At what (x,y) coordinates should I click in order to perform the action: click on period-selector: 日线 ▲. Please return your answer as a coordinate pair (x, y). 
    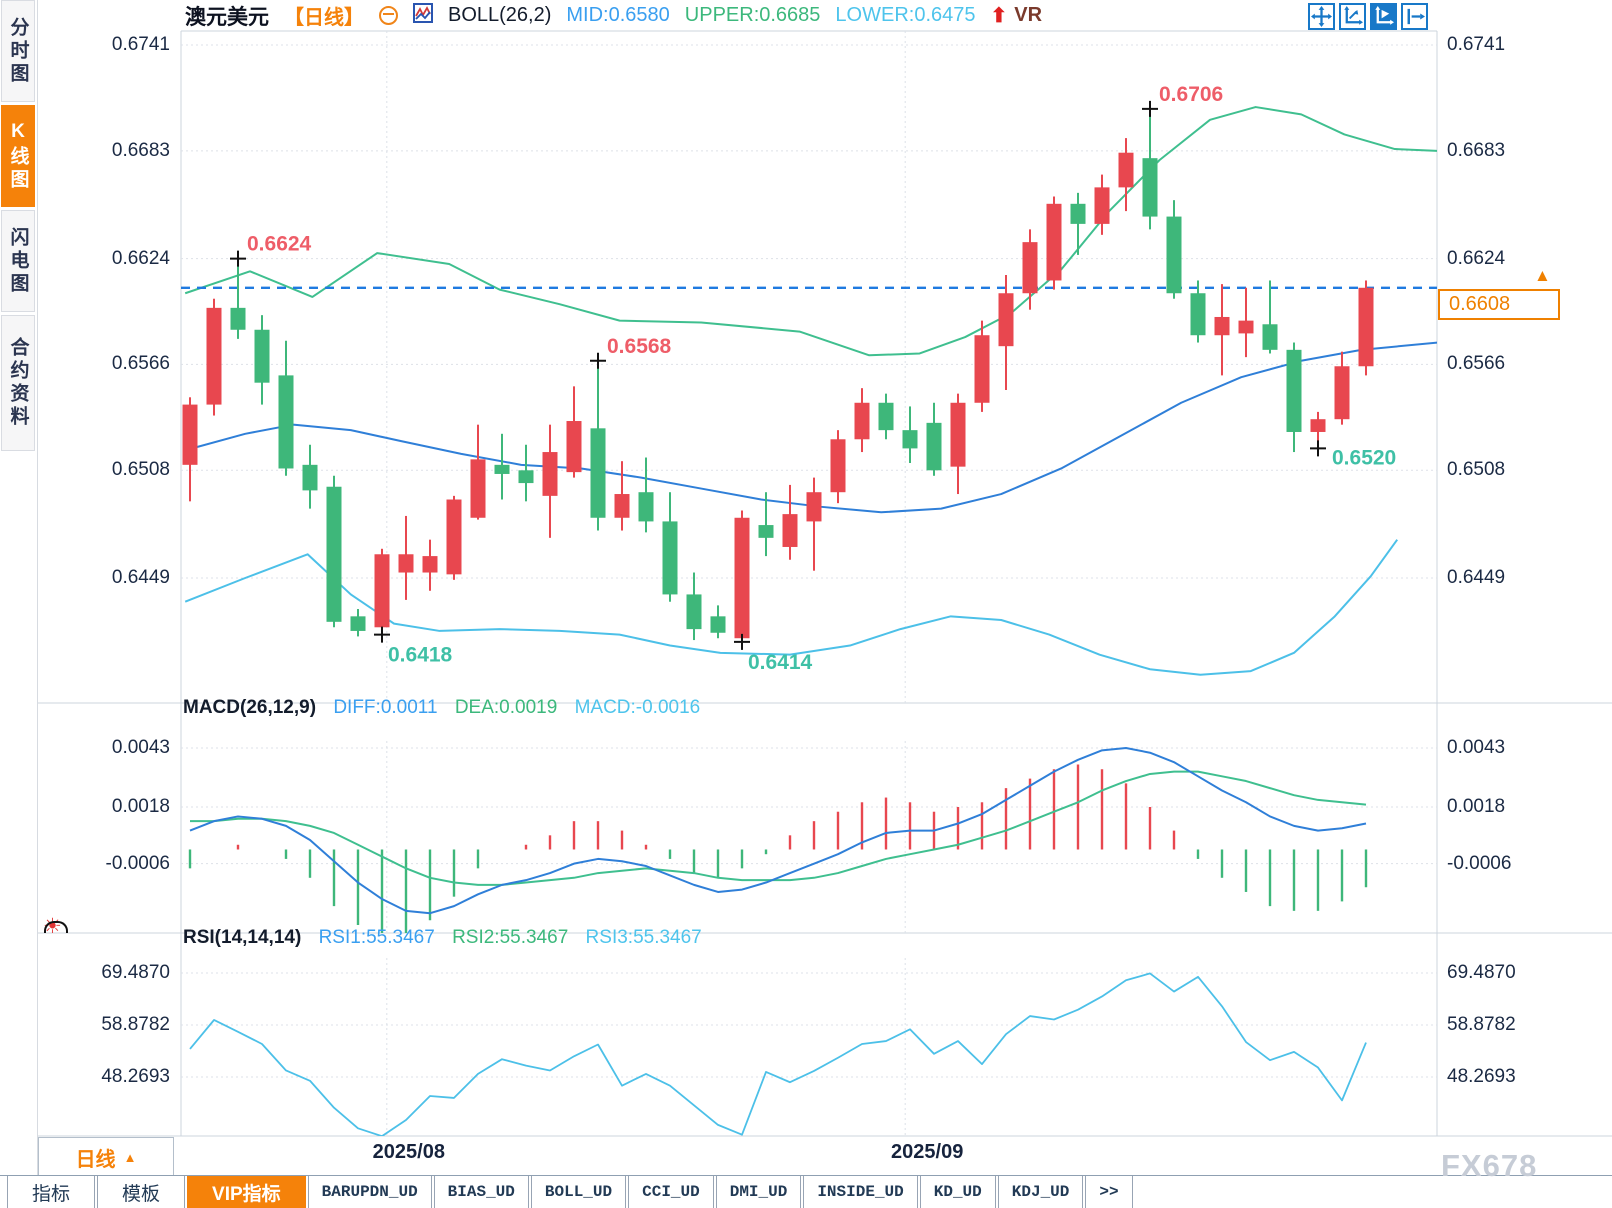
    Looking at the image, I should click on (106, 1157).